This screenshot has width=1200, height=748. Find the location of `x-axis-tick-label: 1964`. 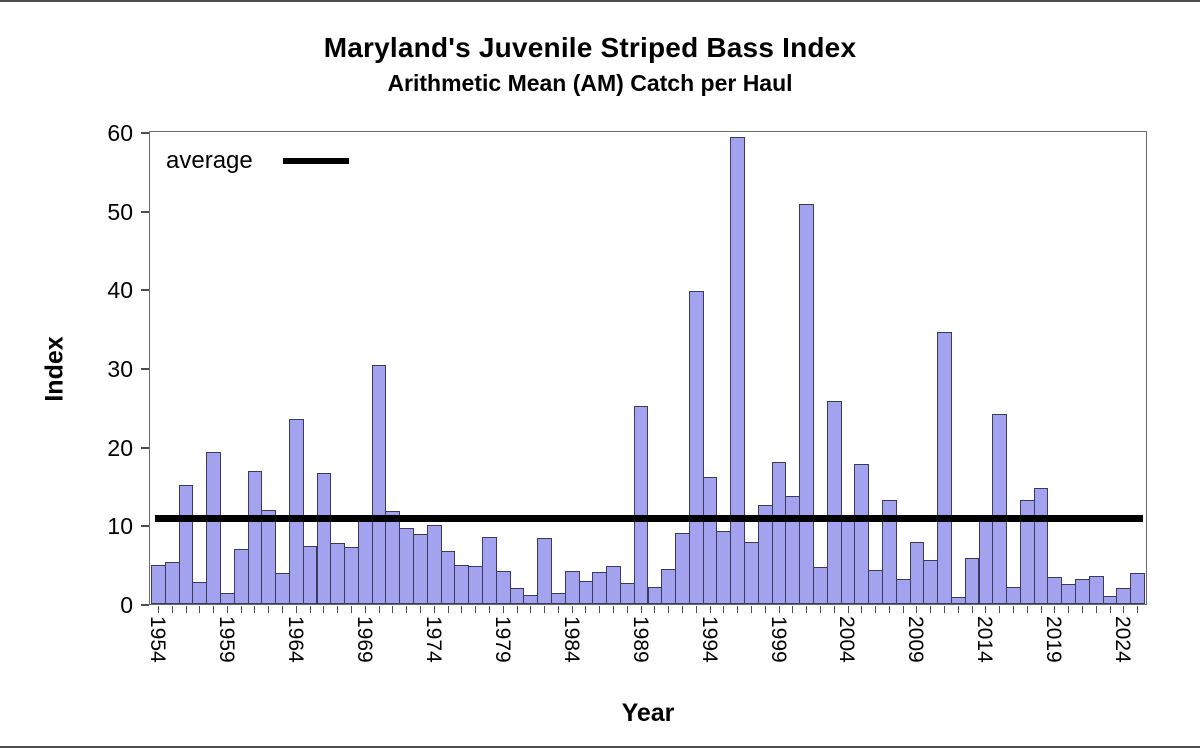

x-axis-tick-label: 1964 is located at coordinates (295, 639).